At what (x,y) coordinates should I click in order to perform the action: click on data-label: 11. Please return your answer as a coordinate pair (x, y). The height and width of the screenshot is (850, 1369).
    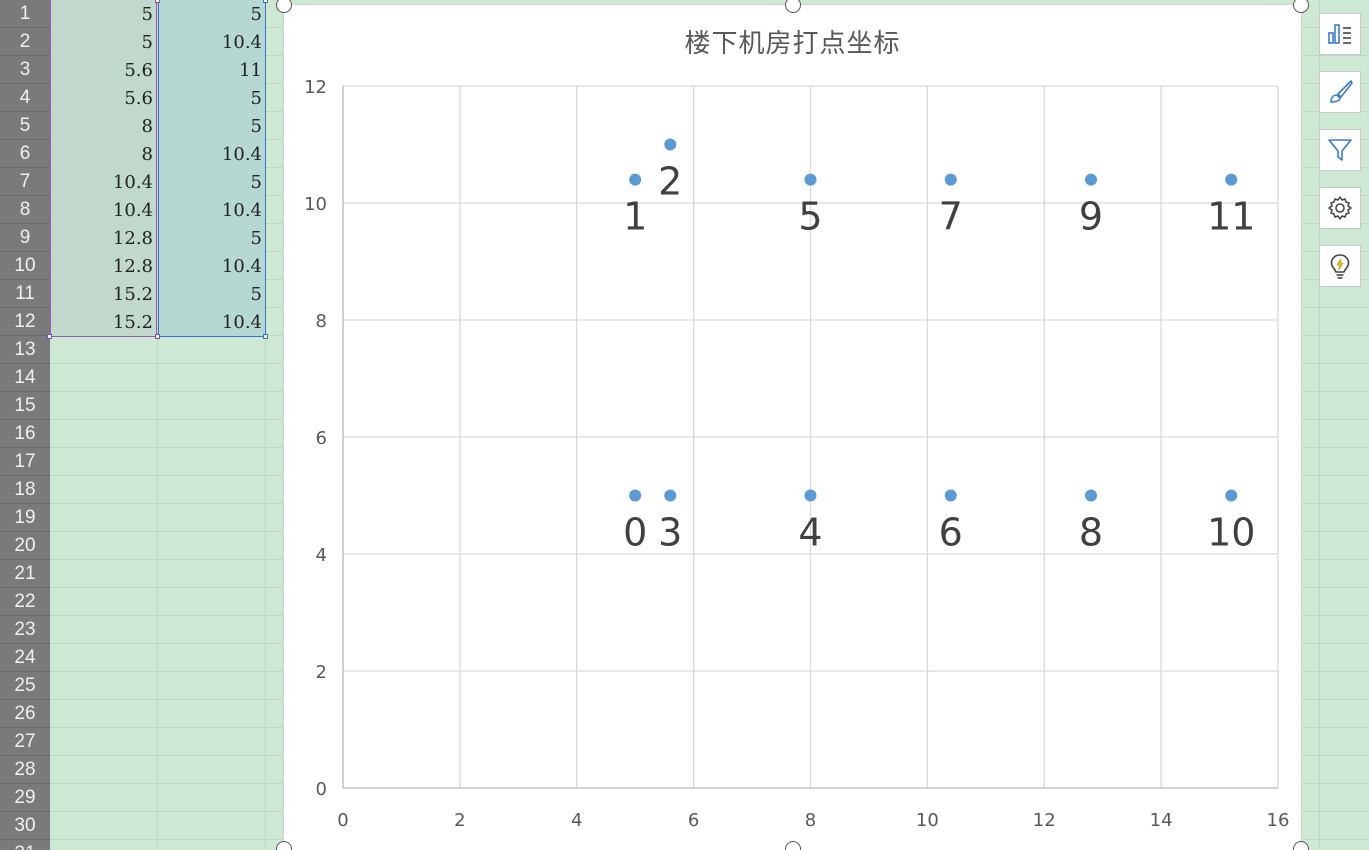
    Looking at the image, I should click on (1231, 217).